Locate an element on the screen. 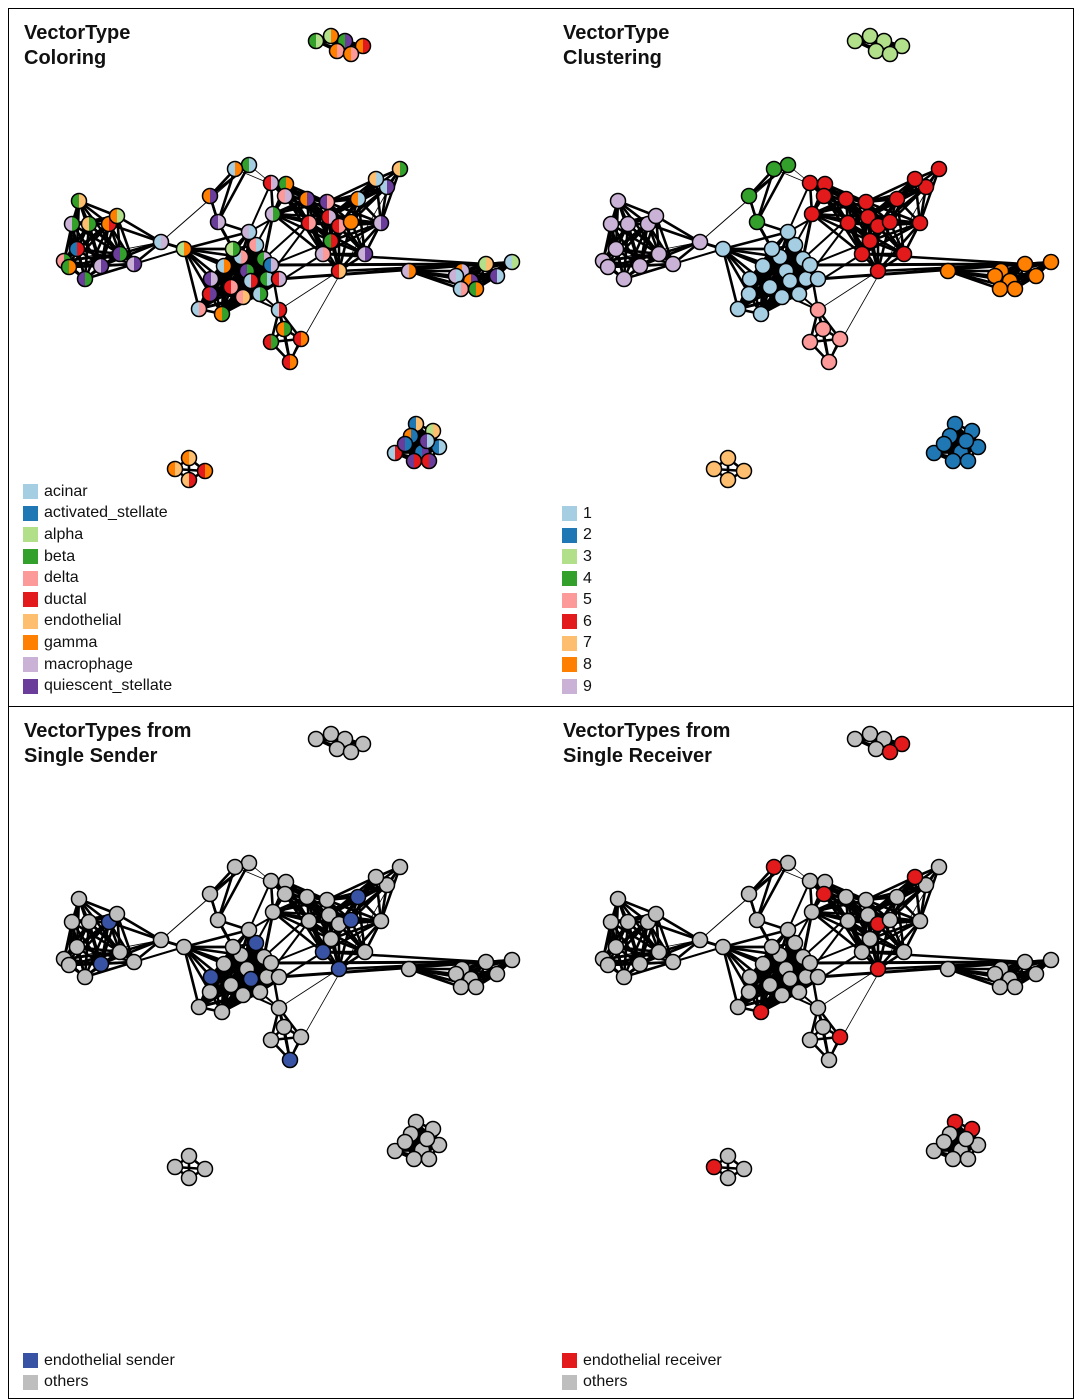 The image size is (1074, 1399). legend-item: gamma is located at coordinates (97, 643).